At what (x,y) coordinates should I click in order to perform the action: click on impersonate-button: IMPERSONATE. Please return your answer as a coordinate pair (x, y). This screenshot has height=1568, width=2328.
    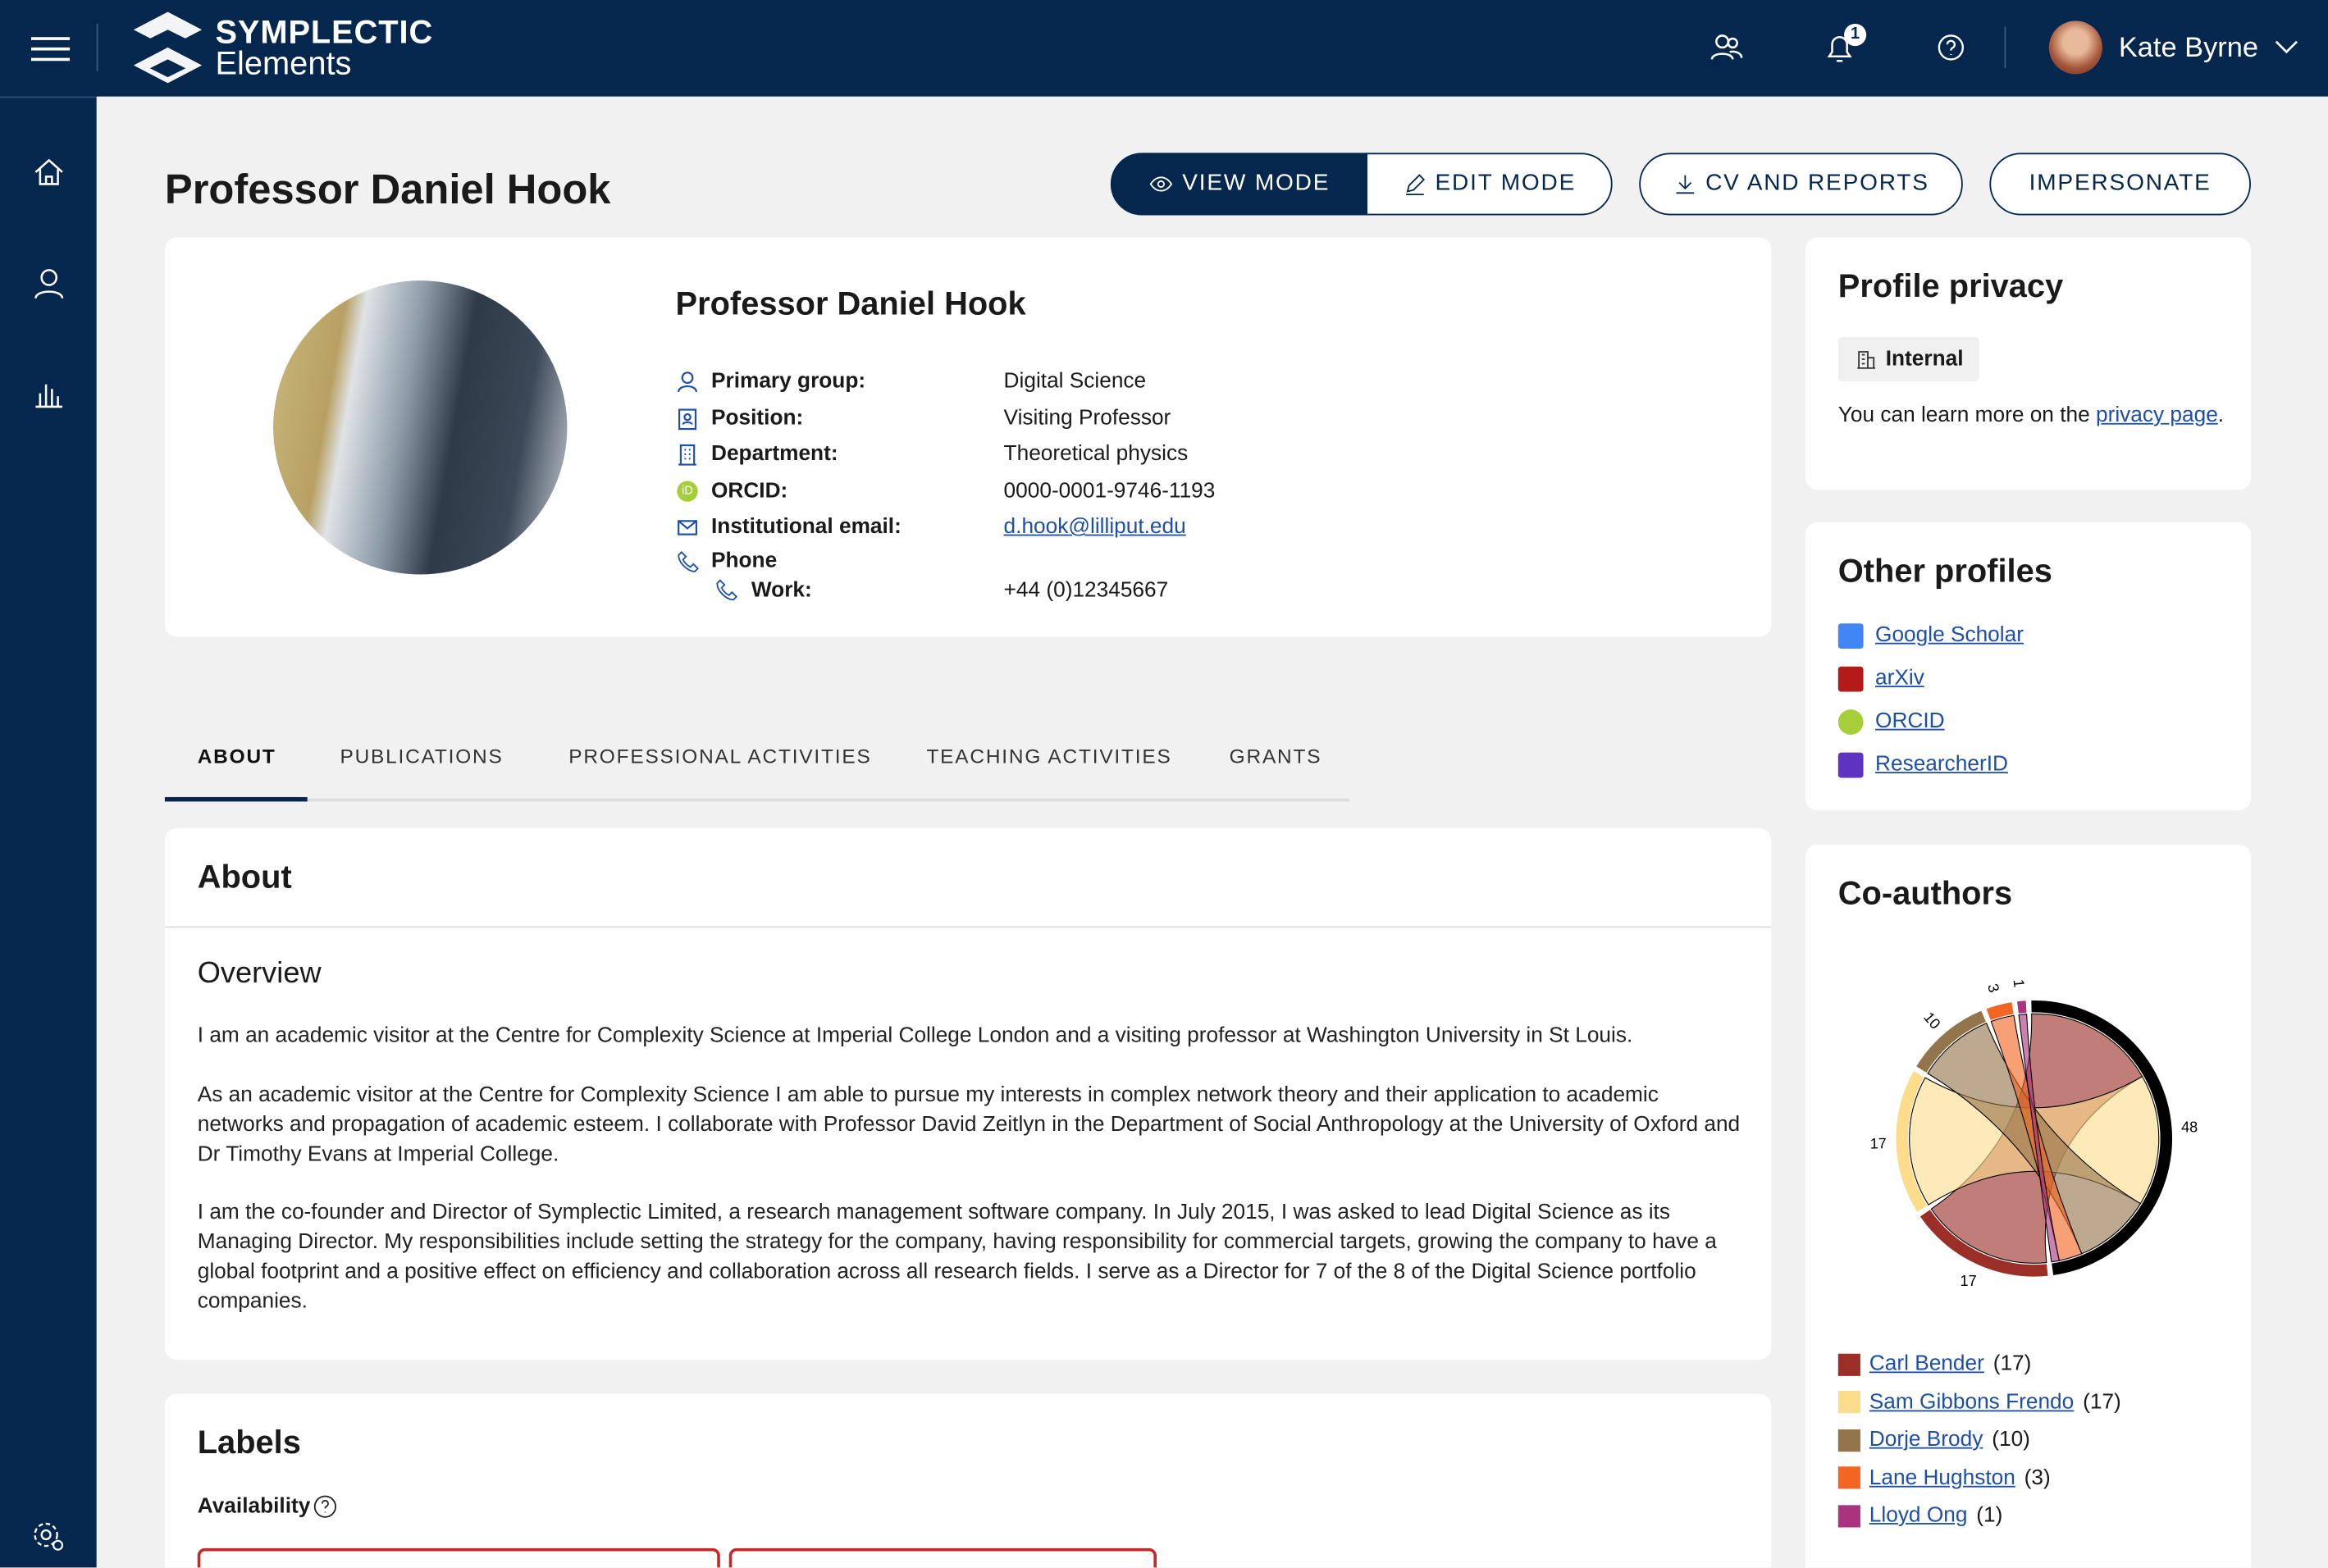
    Looking at the image, I should click on (2120, 184).